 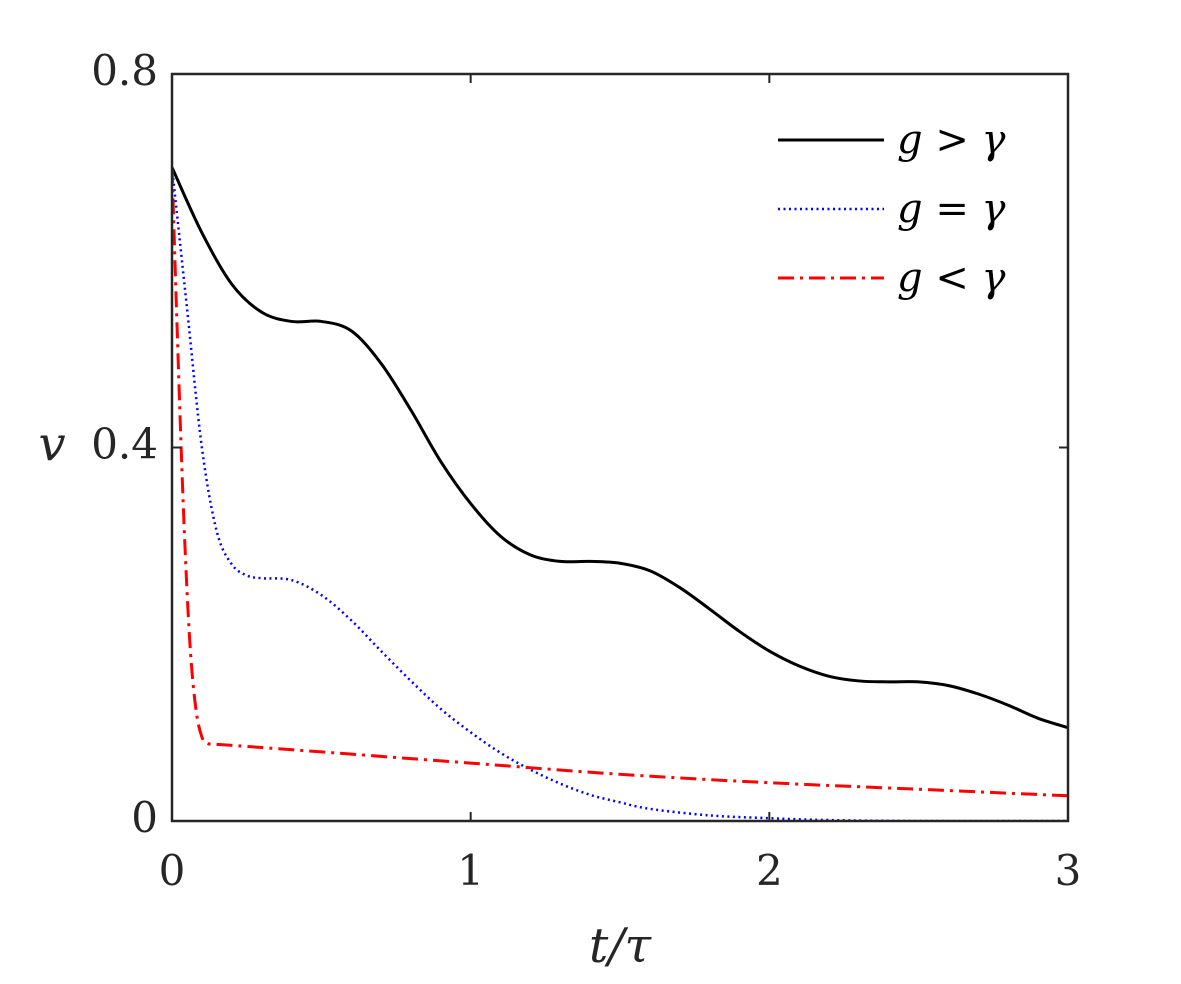 I want to click on legend: g > γ g = γ g < γ, so click(x=892, y=209).